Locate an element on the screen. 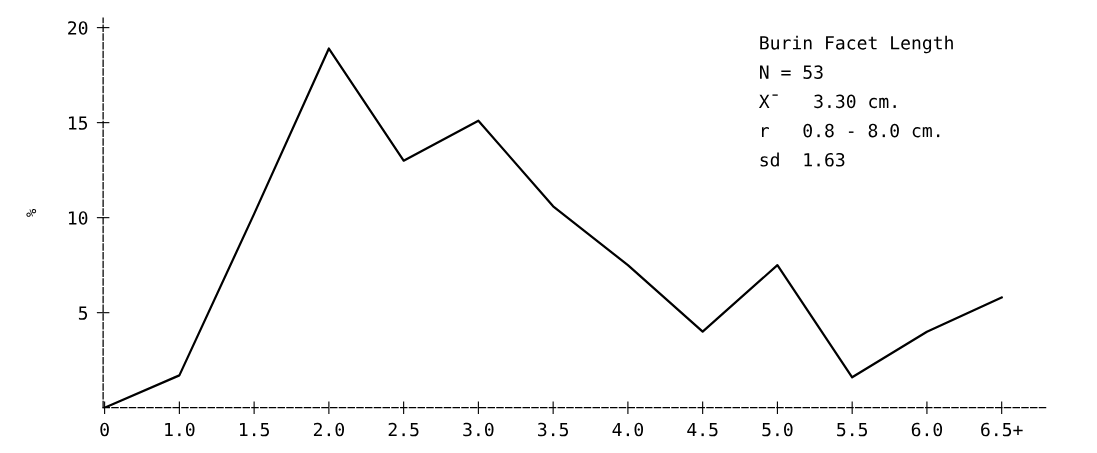 The height and width of the screenshot is (453, 1097). x-tick-label: 1.5 is located at coordinates (254, 429).